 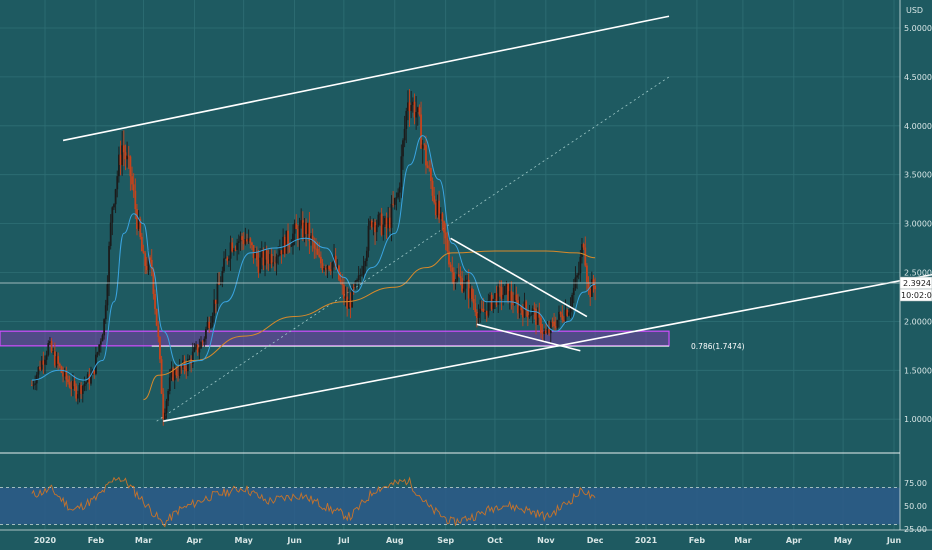 What do you see at coordinates (244, 540) in the screenshot?
I see `time-tick-label: May` at bounding box center [244, 540].